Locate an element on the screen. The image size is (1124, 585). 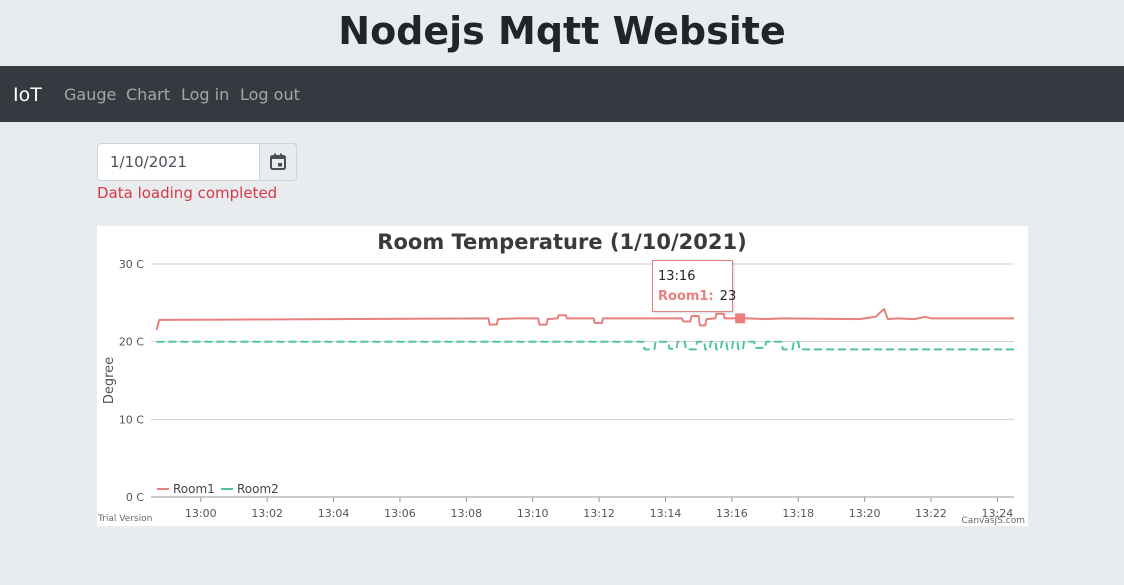
x-tick-label: 13:14 is located at coordinates (666, 513).